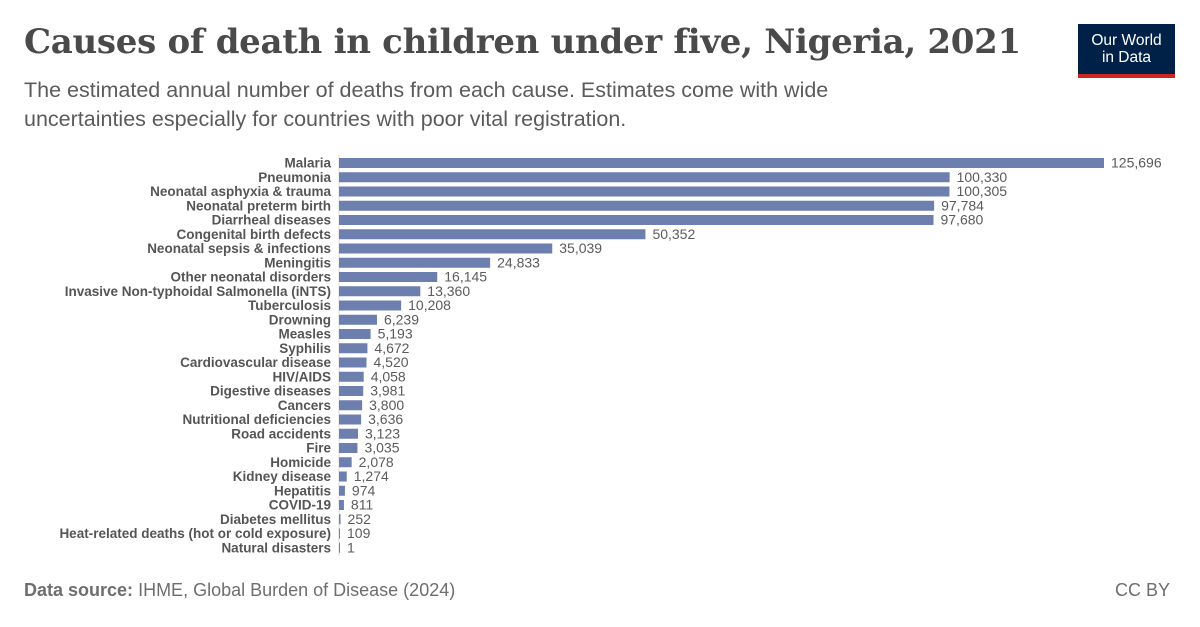 This screenshot has width=1200, height=627. Describe the element at coordinates (391, 348) in the screenshot. I see `value-label: 4,672` at that location.